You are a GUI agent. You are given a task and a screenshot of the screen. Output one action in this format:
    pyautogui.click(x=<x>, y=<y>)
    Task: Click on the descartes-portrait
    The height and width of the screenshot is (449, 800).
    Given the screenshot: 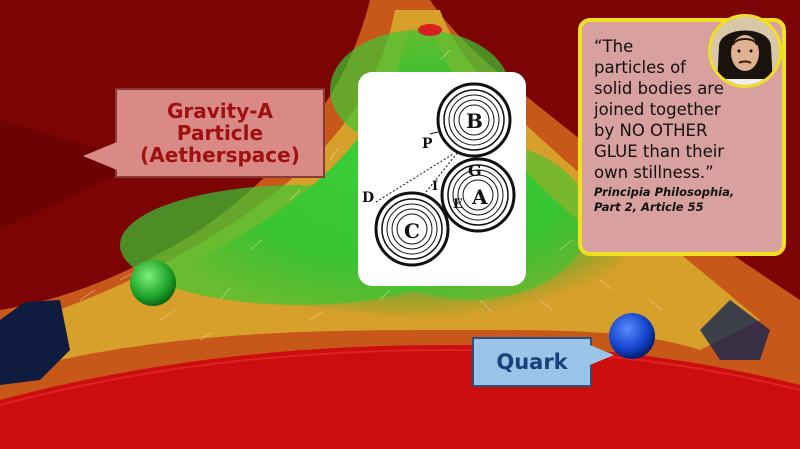 What is the action you would take?
    pyautogui.click(x=745, y=51)
    